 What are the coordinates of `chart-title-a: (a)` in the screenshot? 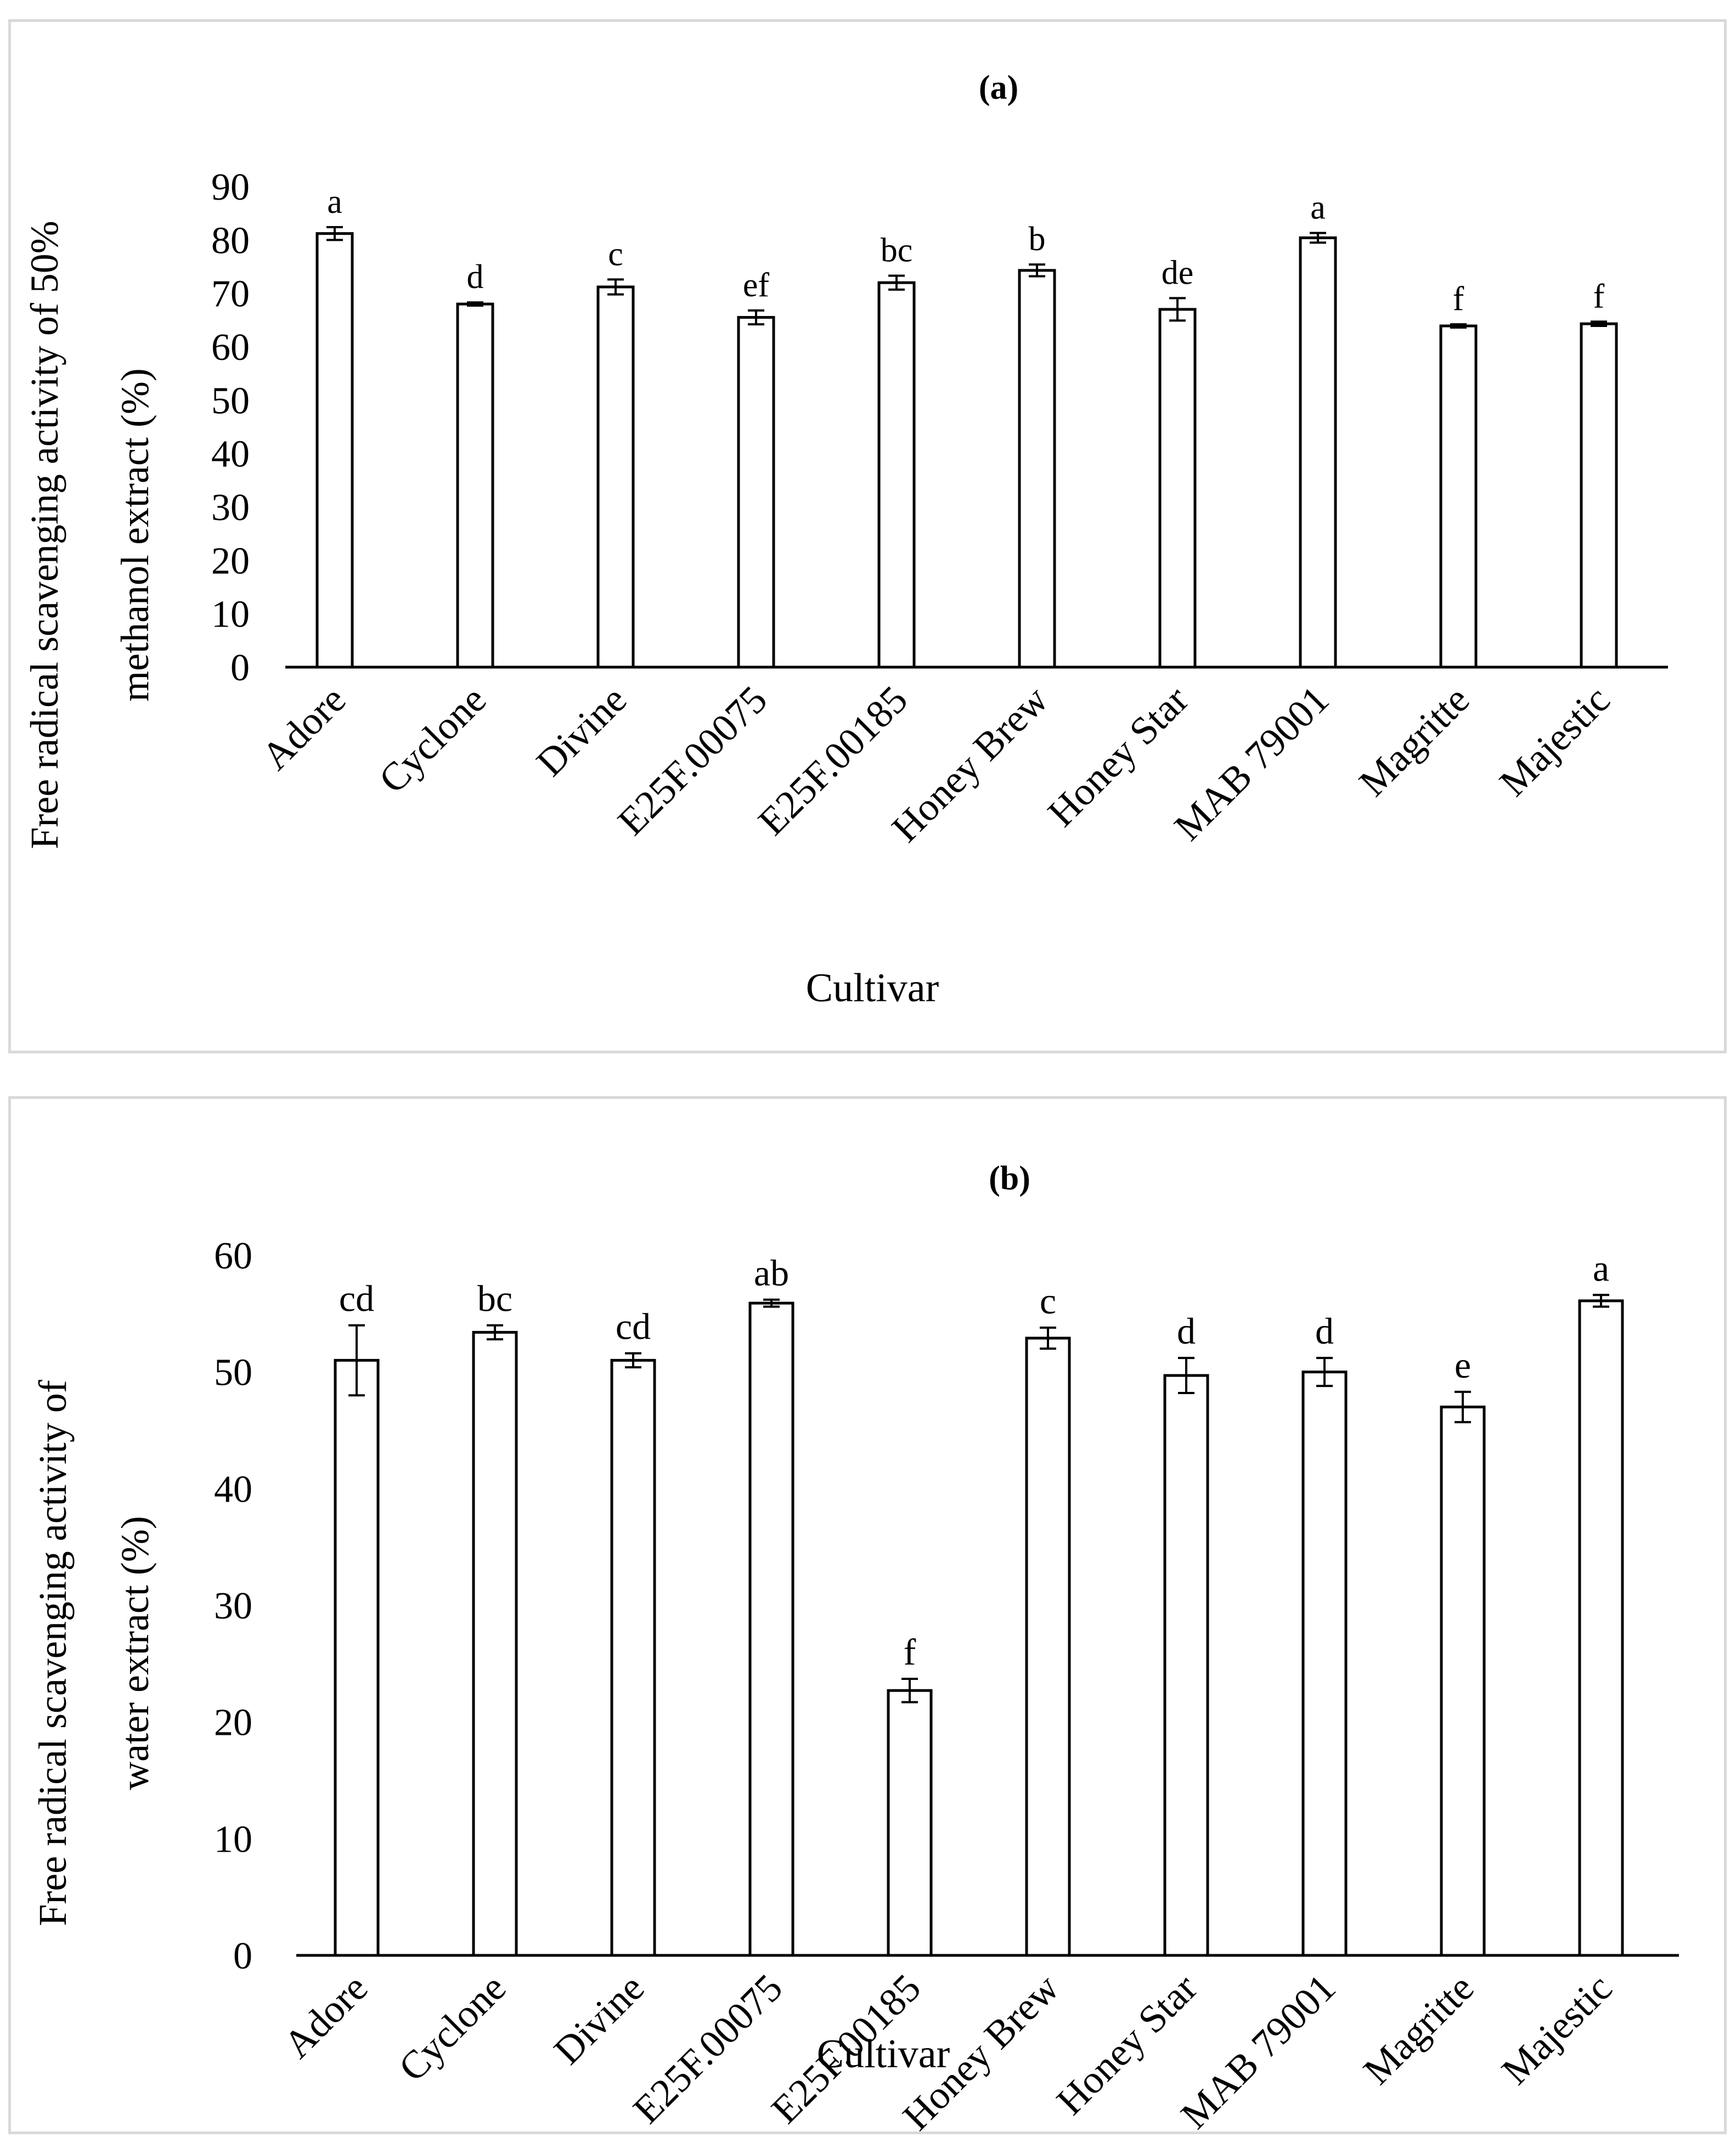 It's located at (998, 87).